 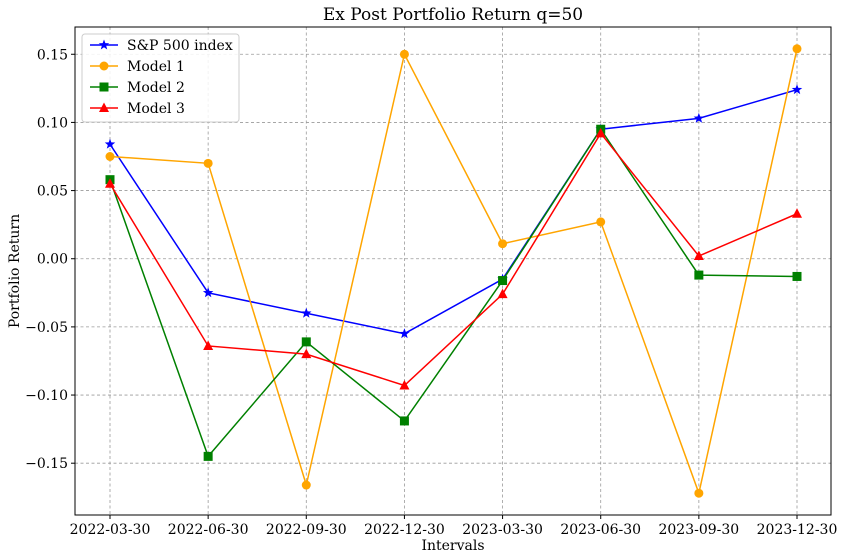 I want to click on y-tick-label: 0.00, so click(x=52, y=260).